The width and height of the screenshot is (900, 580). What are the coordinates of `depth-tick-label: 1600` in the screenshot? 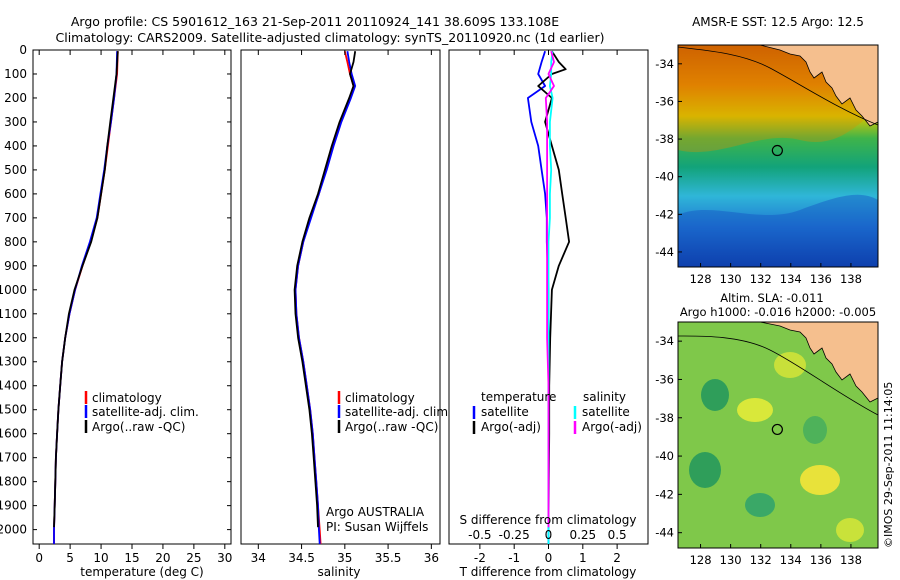 It's located at (13, 434).